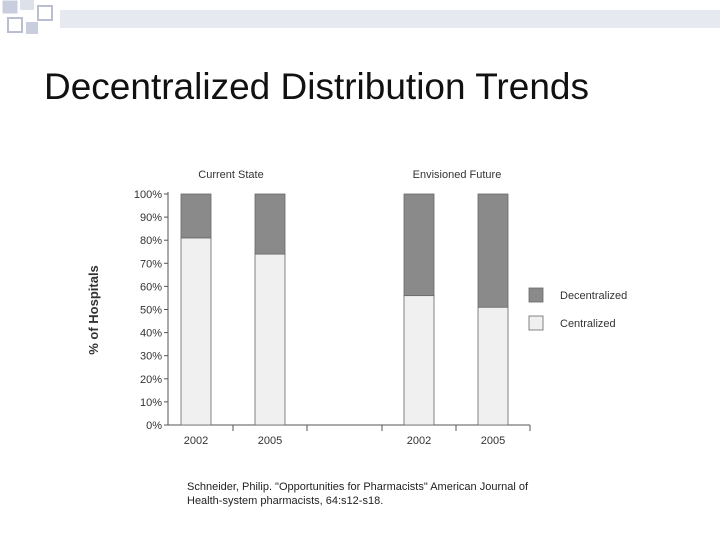 This screenshot has height=540, width=720. What do you see at coordinates (316, 86) in the screenshot?
I see `slide-title: Decentralized Distribution Trends` at bounding box center [316, 86].